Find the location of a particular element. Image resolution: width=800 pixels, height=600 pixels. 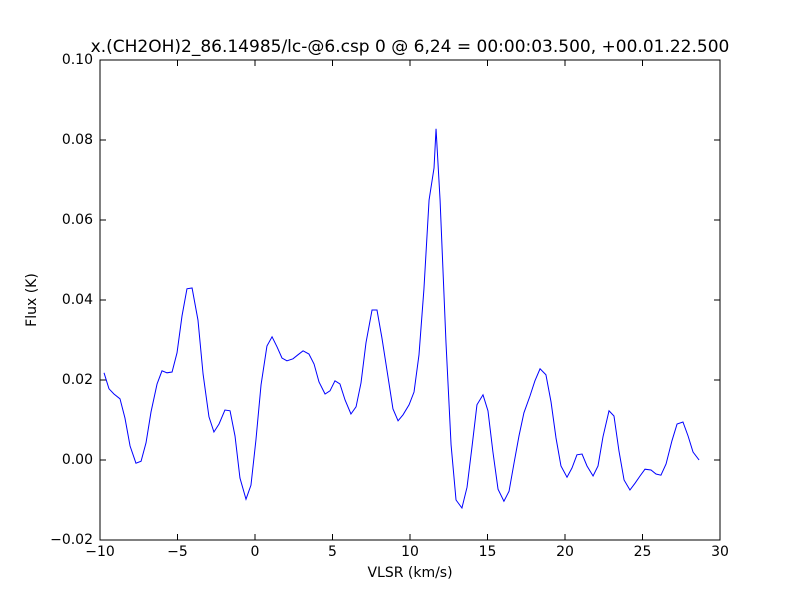

y-tick-label: 0.10 is located at coordinates (77, 60).